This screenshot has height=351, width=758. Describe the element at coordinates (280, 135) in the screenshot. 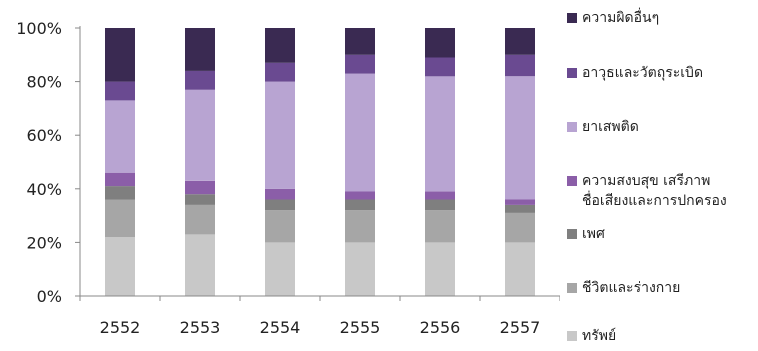

I see `bar-segment-2554-s4` at that location.